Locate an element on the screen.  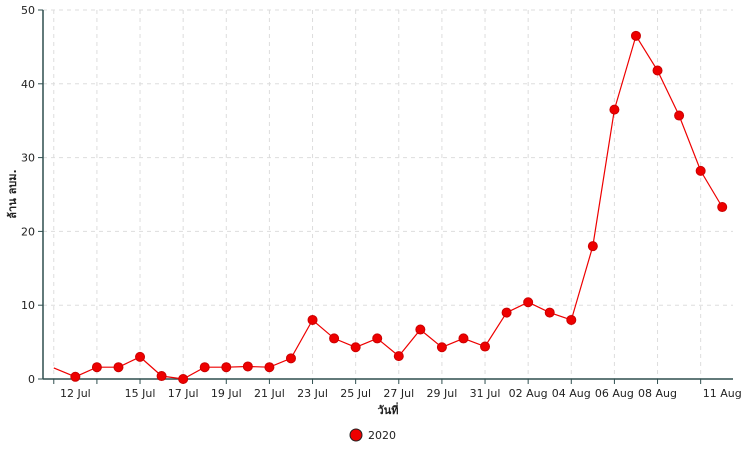
x-tick-label: 15 Jul is located at coordinates (140, 393).